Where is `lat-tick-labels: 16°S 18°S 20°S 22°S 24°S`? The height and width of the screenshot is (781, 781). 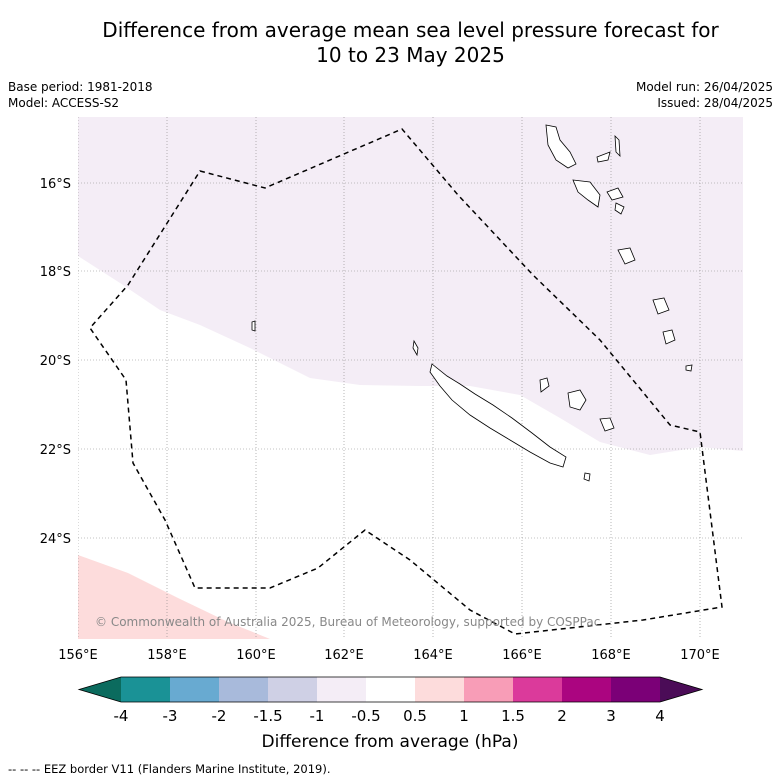 lat-tick-labels: 16°S 18°S 20°S 22°S 24°S is located at coordinates (55, 362).